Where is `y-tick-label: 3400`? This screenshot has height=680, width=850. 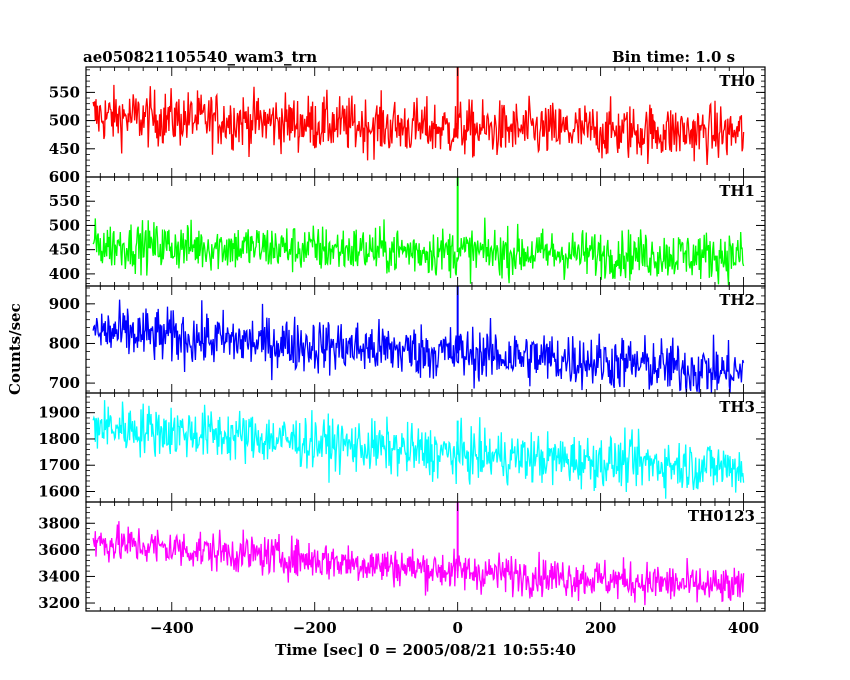 y-tick-label: 3400 is located at coordinates (59, 576).